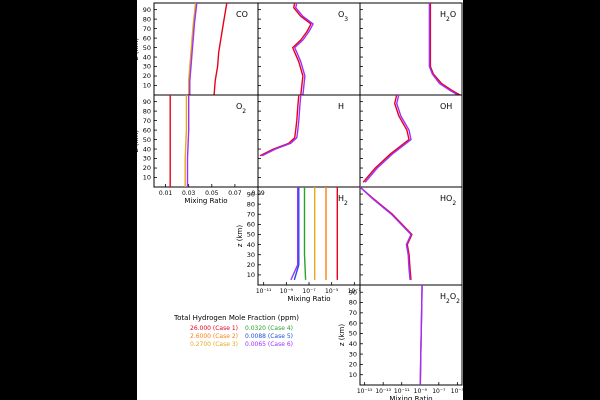 This screenshot has width=600, height=400. Describe the element at coordinates (341, 106) in the screenshot. I see `panel-title: H` at that location.